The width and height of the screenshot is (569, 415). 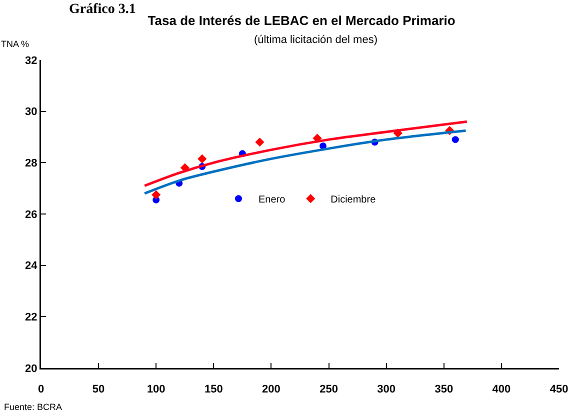 What do you see at coordinates (156, 390) in the screenshot?
I see `x-tick-label: 100` at bounding box center [156, 390].